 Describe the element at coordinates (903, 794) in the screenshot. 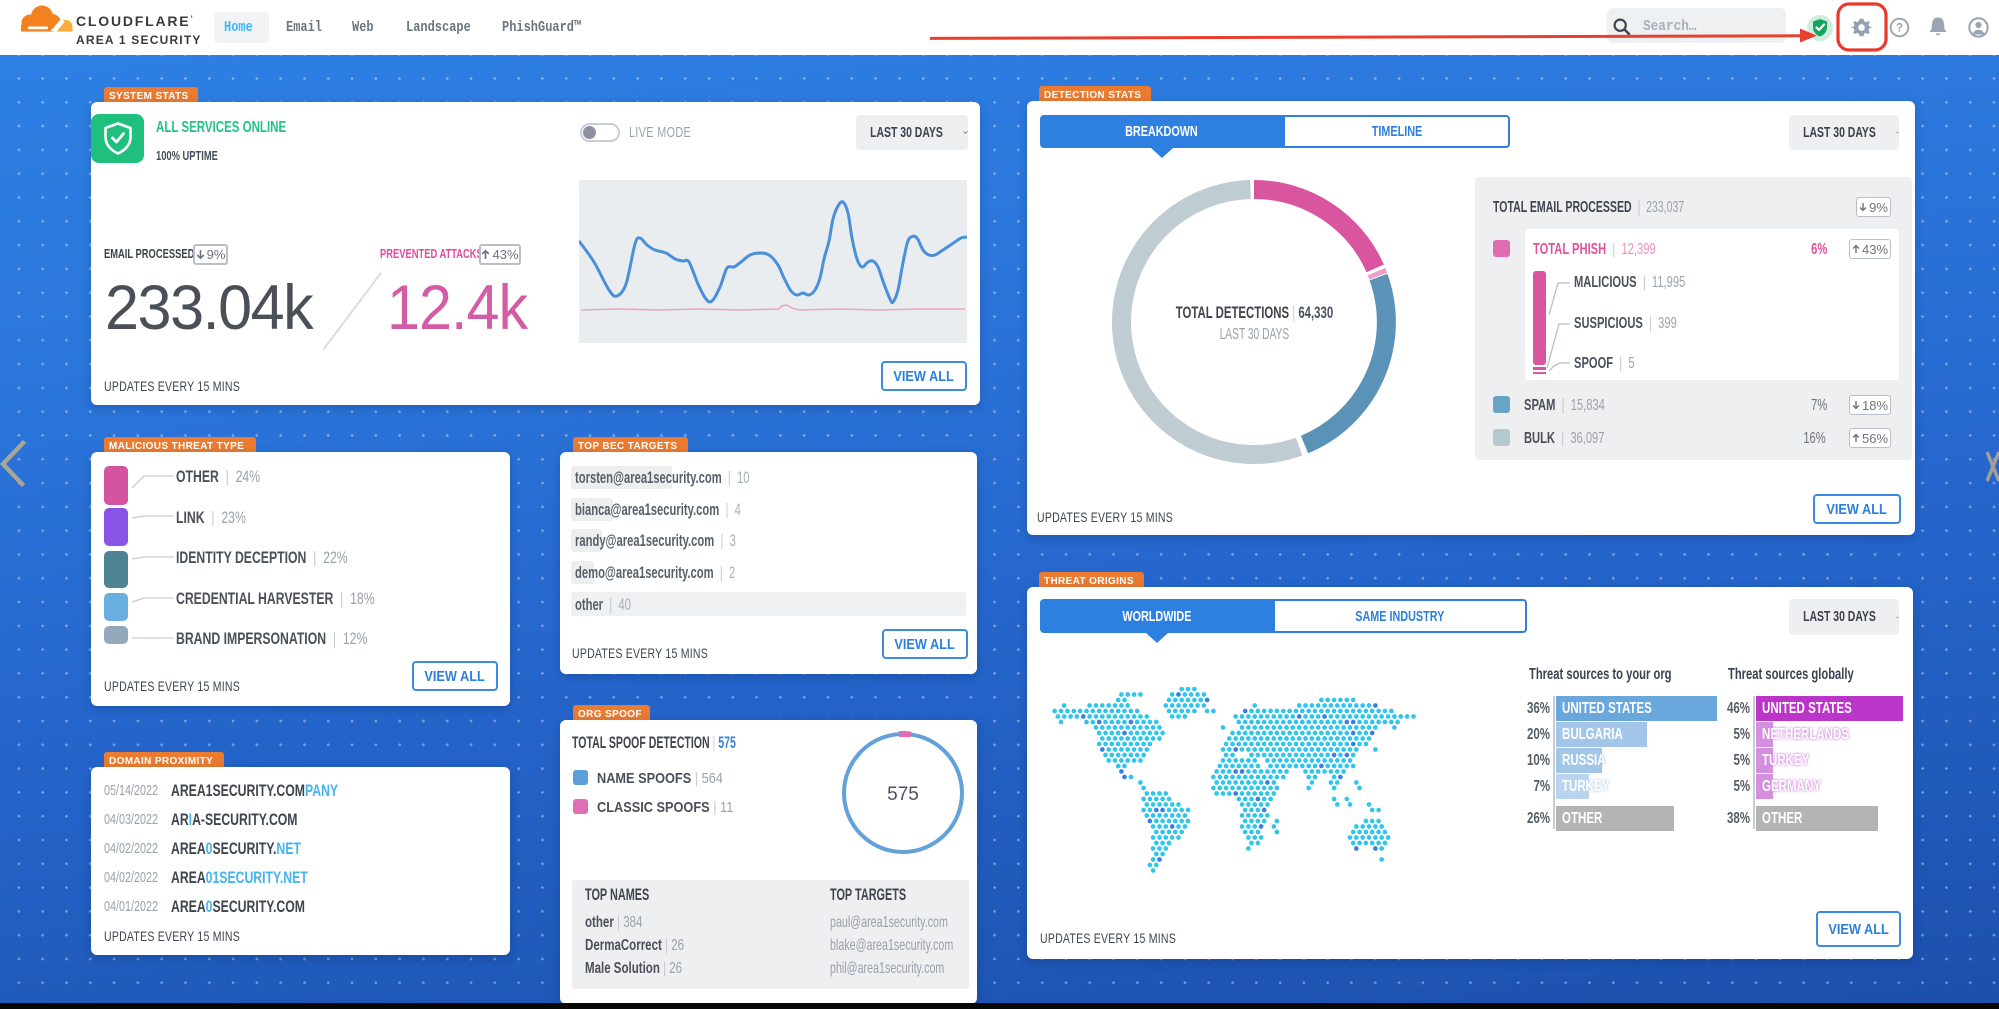

I see `svg-text: 575` at that location.